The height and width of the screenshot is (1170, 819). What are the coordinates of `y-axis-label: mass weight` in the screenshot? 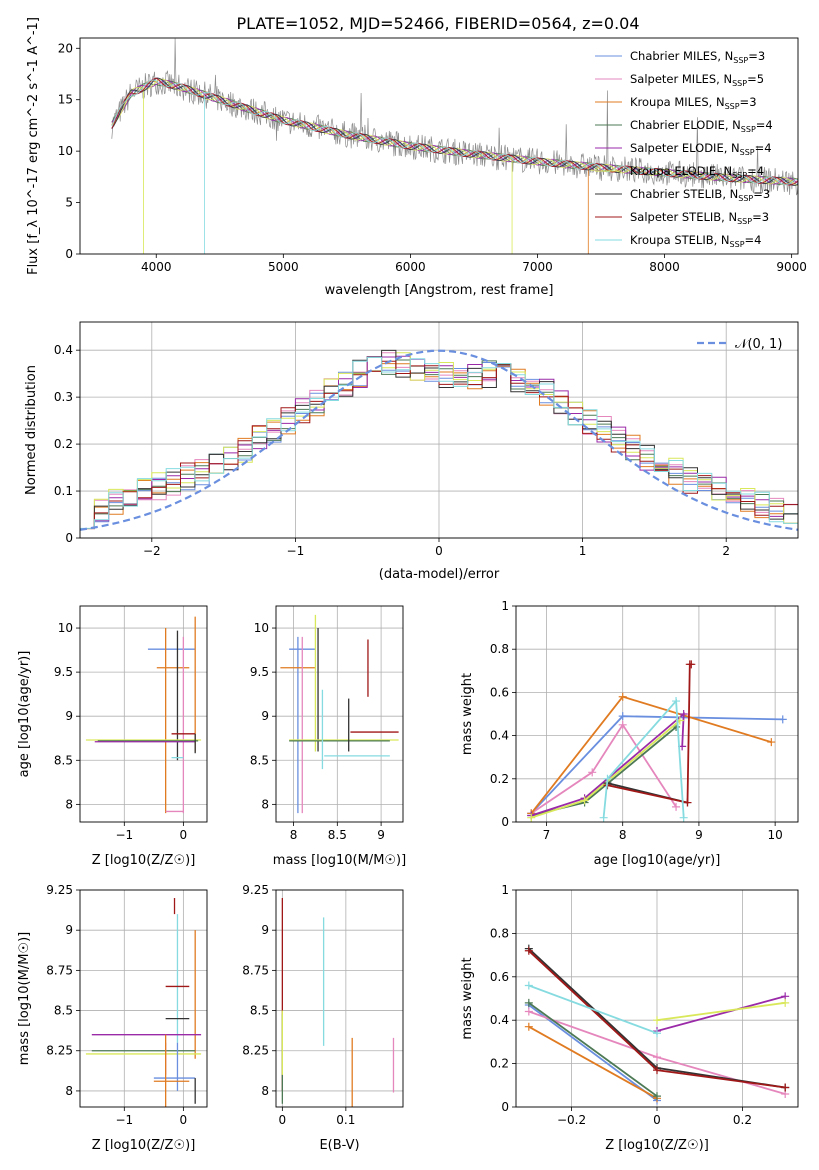 It's located at (467, 998).